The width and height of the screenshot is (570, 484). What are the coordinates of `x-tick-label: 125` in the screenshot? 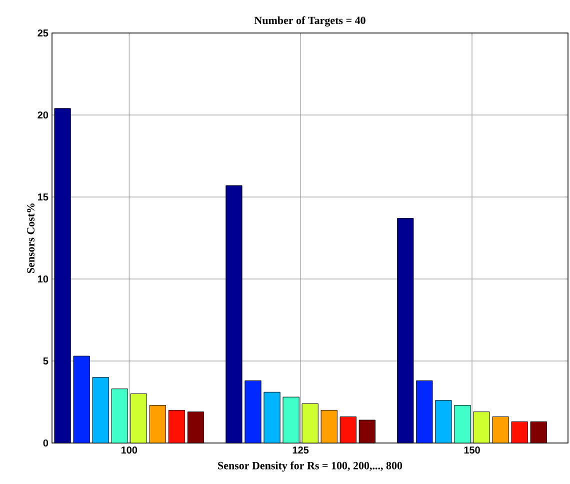 It's located at (300, 450).